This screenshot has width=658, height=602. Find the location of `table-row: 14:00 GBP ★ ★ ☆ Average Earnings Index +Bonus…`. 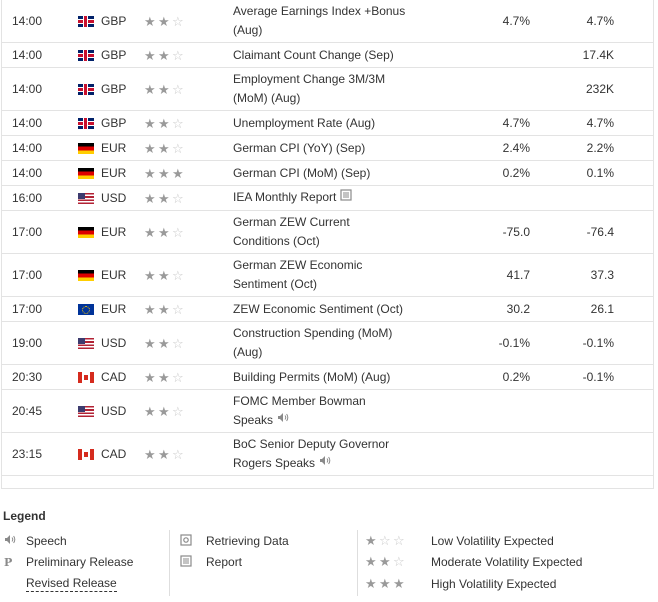

table-row: 14:00 GBP ★ ★ ☆ Average Earnings Index +Bonus… is located at coordinates (327, 21).